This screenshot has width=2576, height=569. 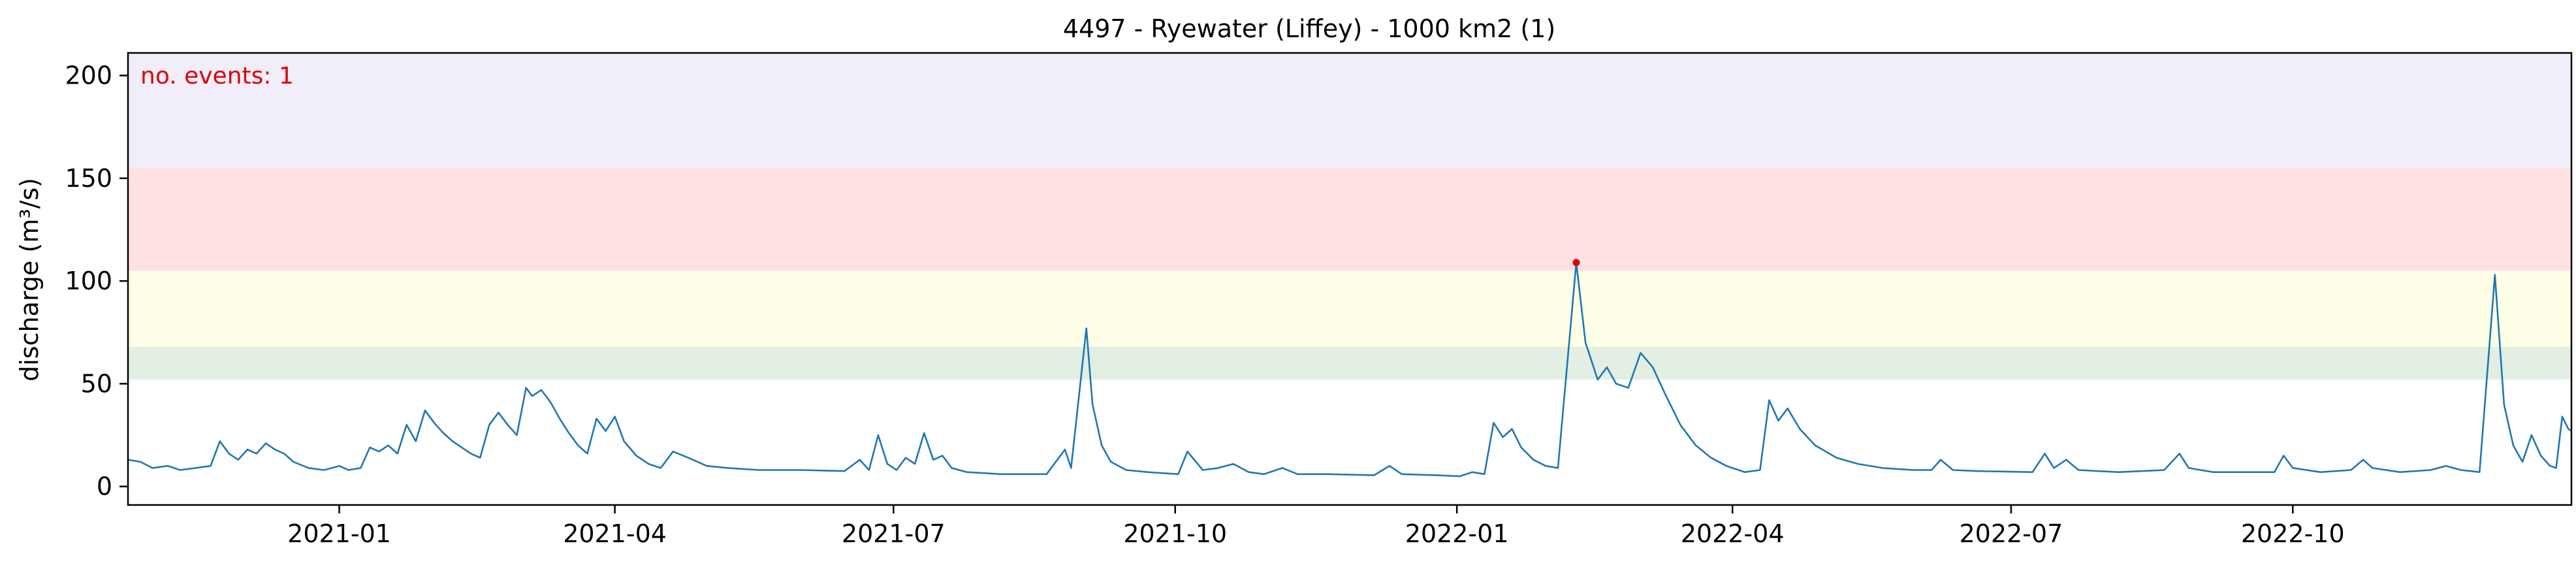 I want to click on event-markers, so click(x=1576, y=263).